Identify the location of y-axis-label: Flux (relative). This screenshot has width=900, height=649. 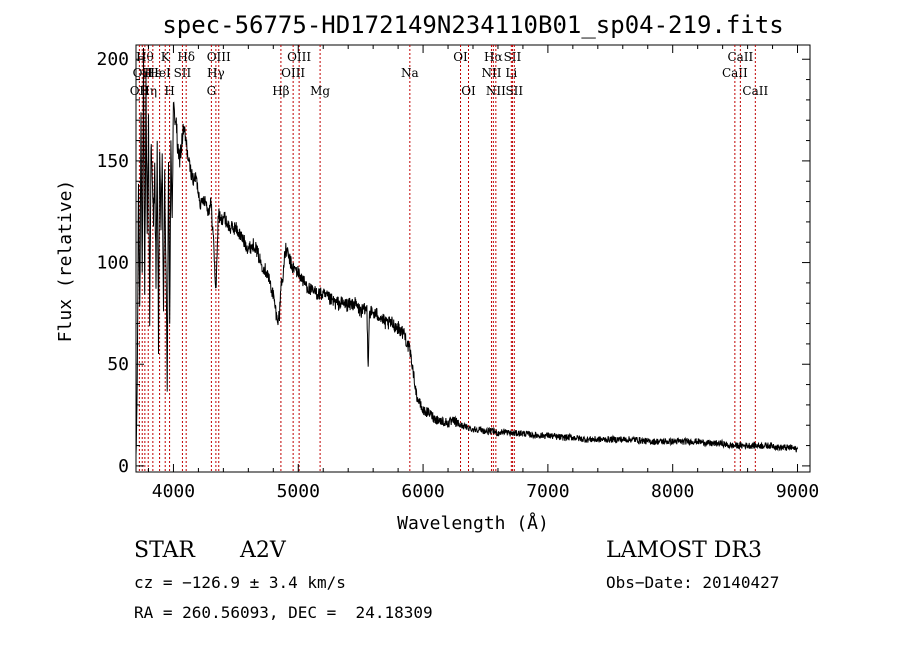
(65, 261).